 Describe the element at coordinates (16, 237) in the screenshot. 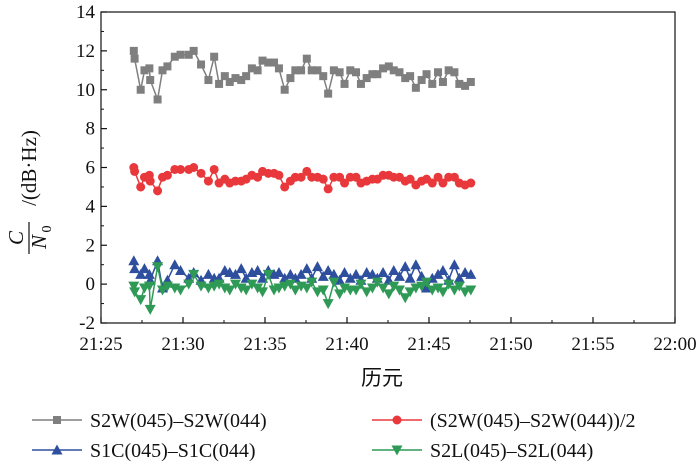

I see `y-axis-title-numerator: C` at that location.